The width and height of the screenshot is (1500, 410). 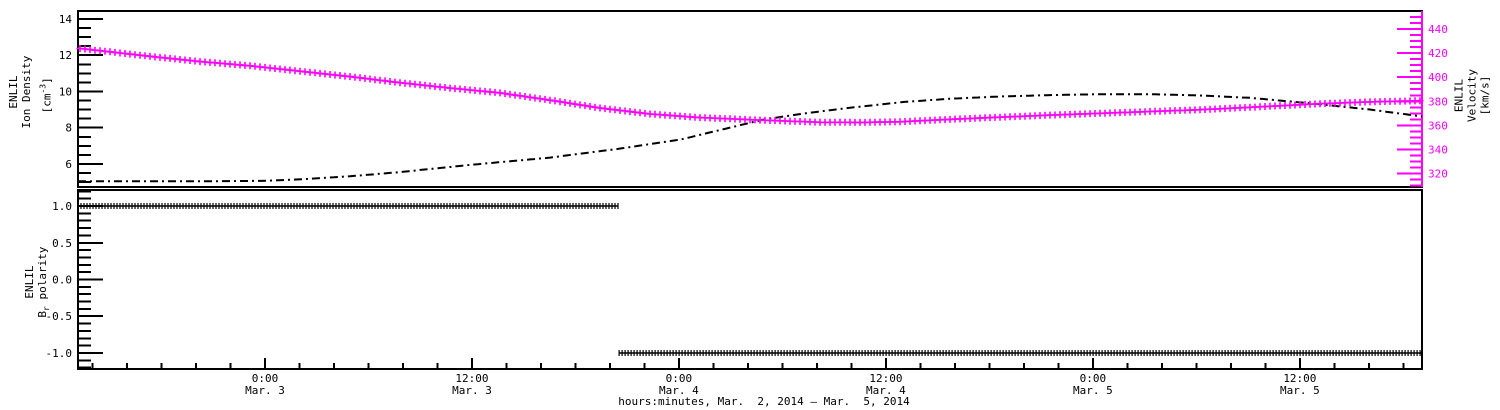 What do you see at coordinates (1485, 95) in the screenshot?
I see `velocity-axis-units: [km/s]` at bounding box center [1485, 95].